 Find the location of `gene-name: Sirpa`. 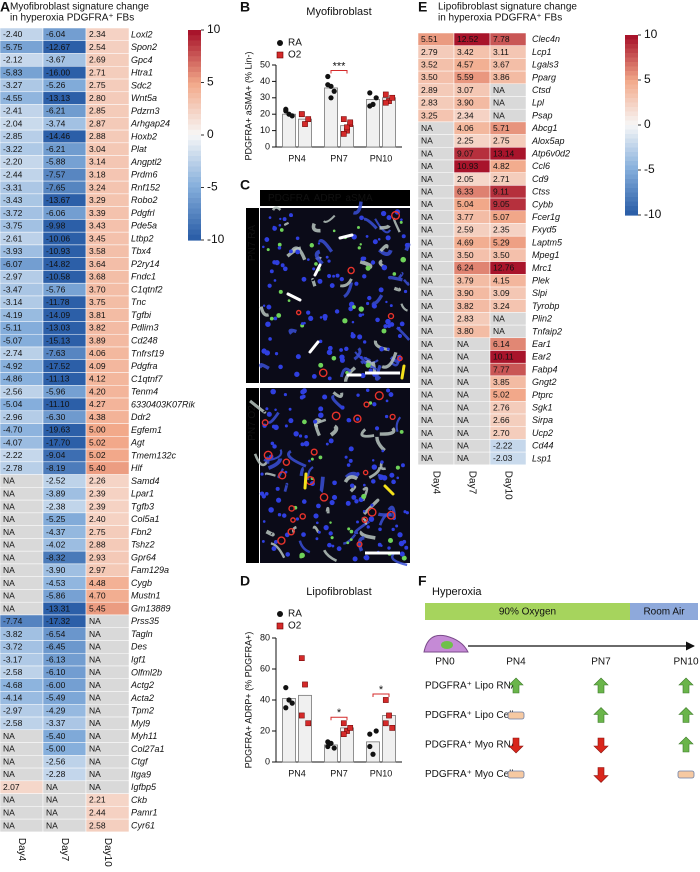

gene-name: Sirpa is located at coordinates (542, 420).